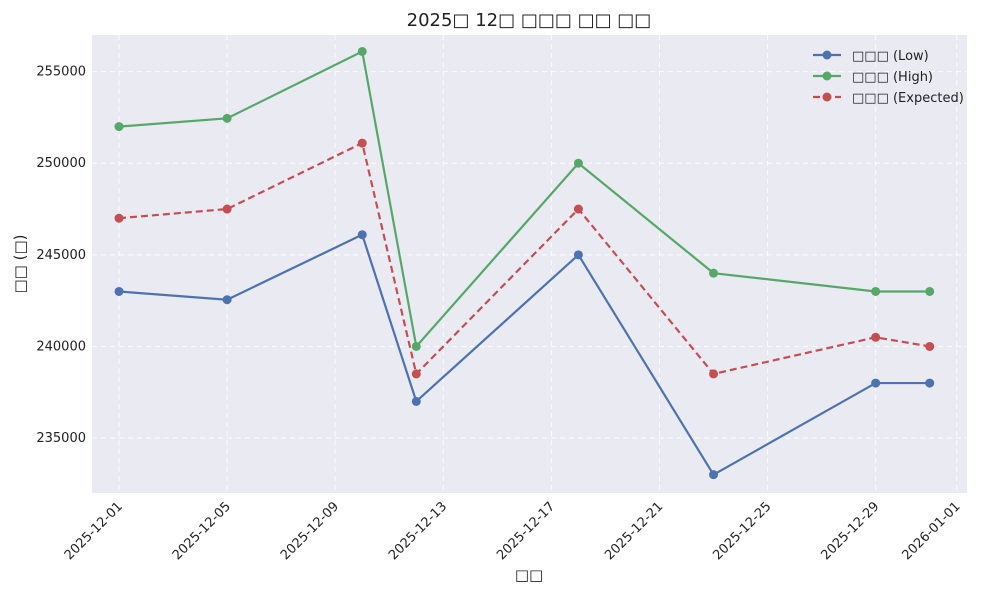  Describe the element at coordinates (892, 77) in the screenshot. I see `legend-label: □□□ (High)` at that location.